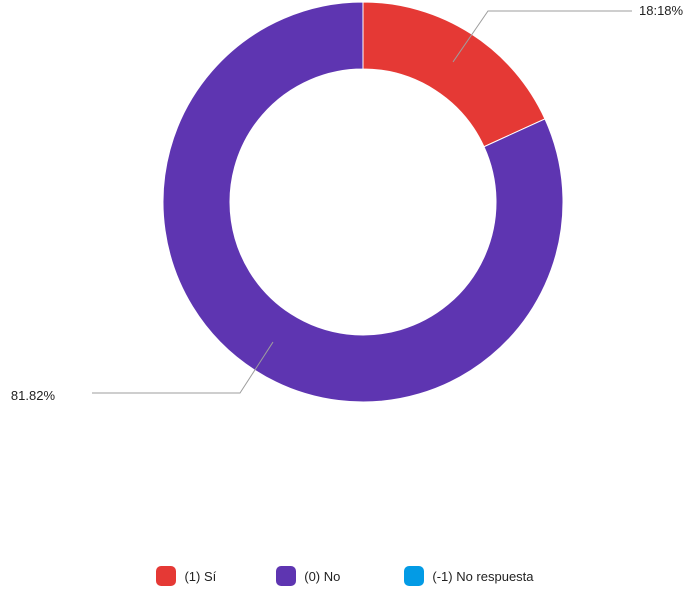 This screenshot has width=699, height=597. I want to click on legend-item-no: (0) No, so click(308, 576).